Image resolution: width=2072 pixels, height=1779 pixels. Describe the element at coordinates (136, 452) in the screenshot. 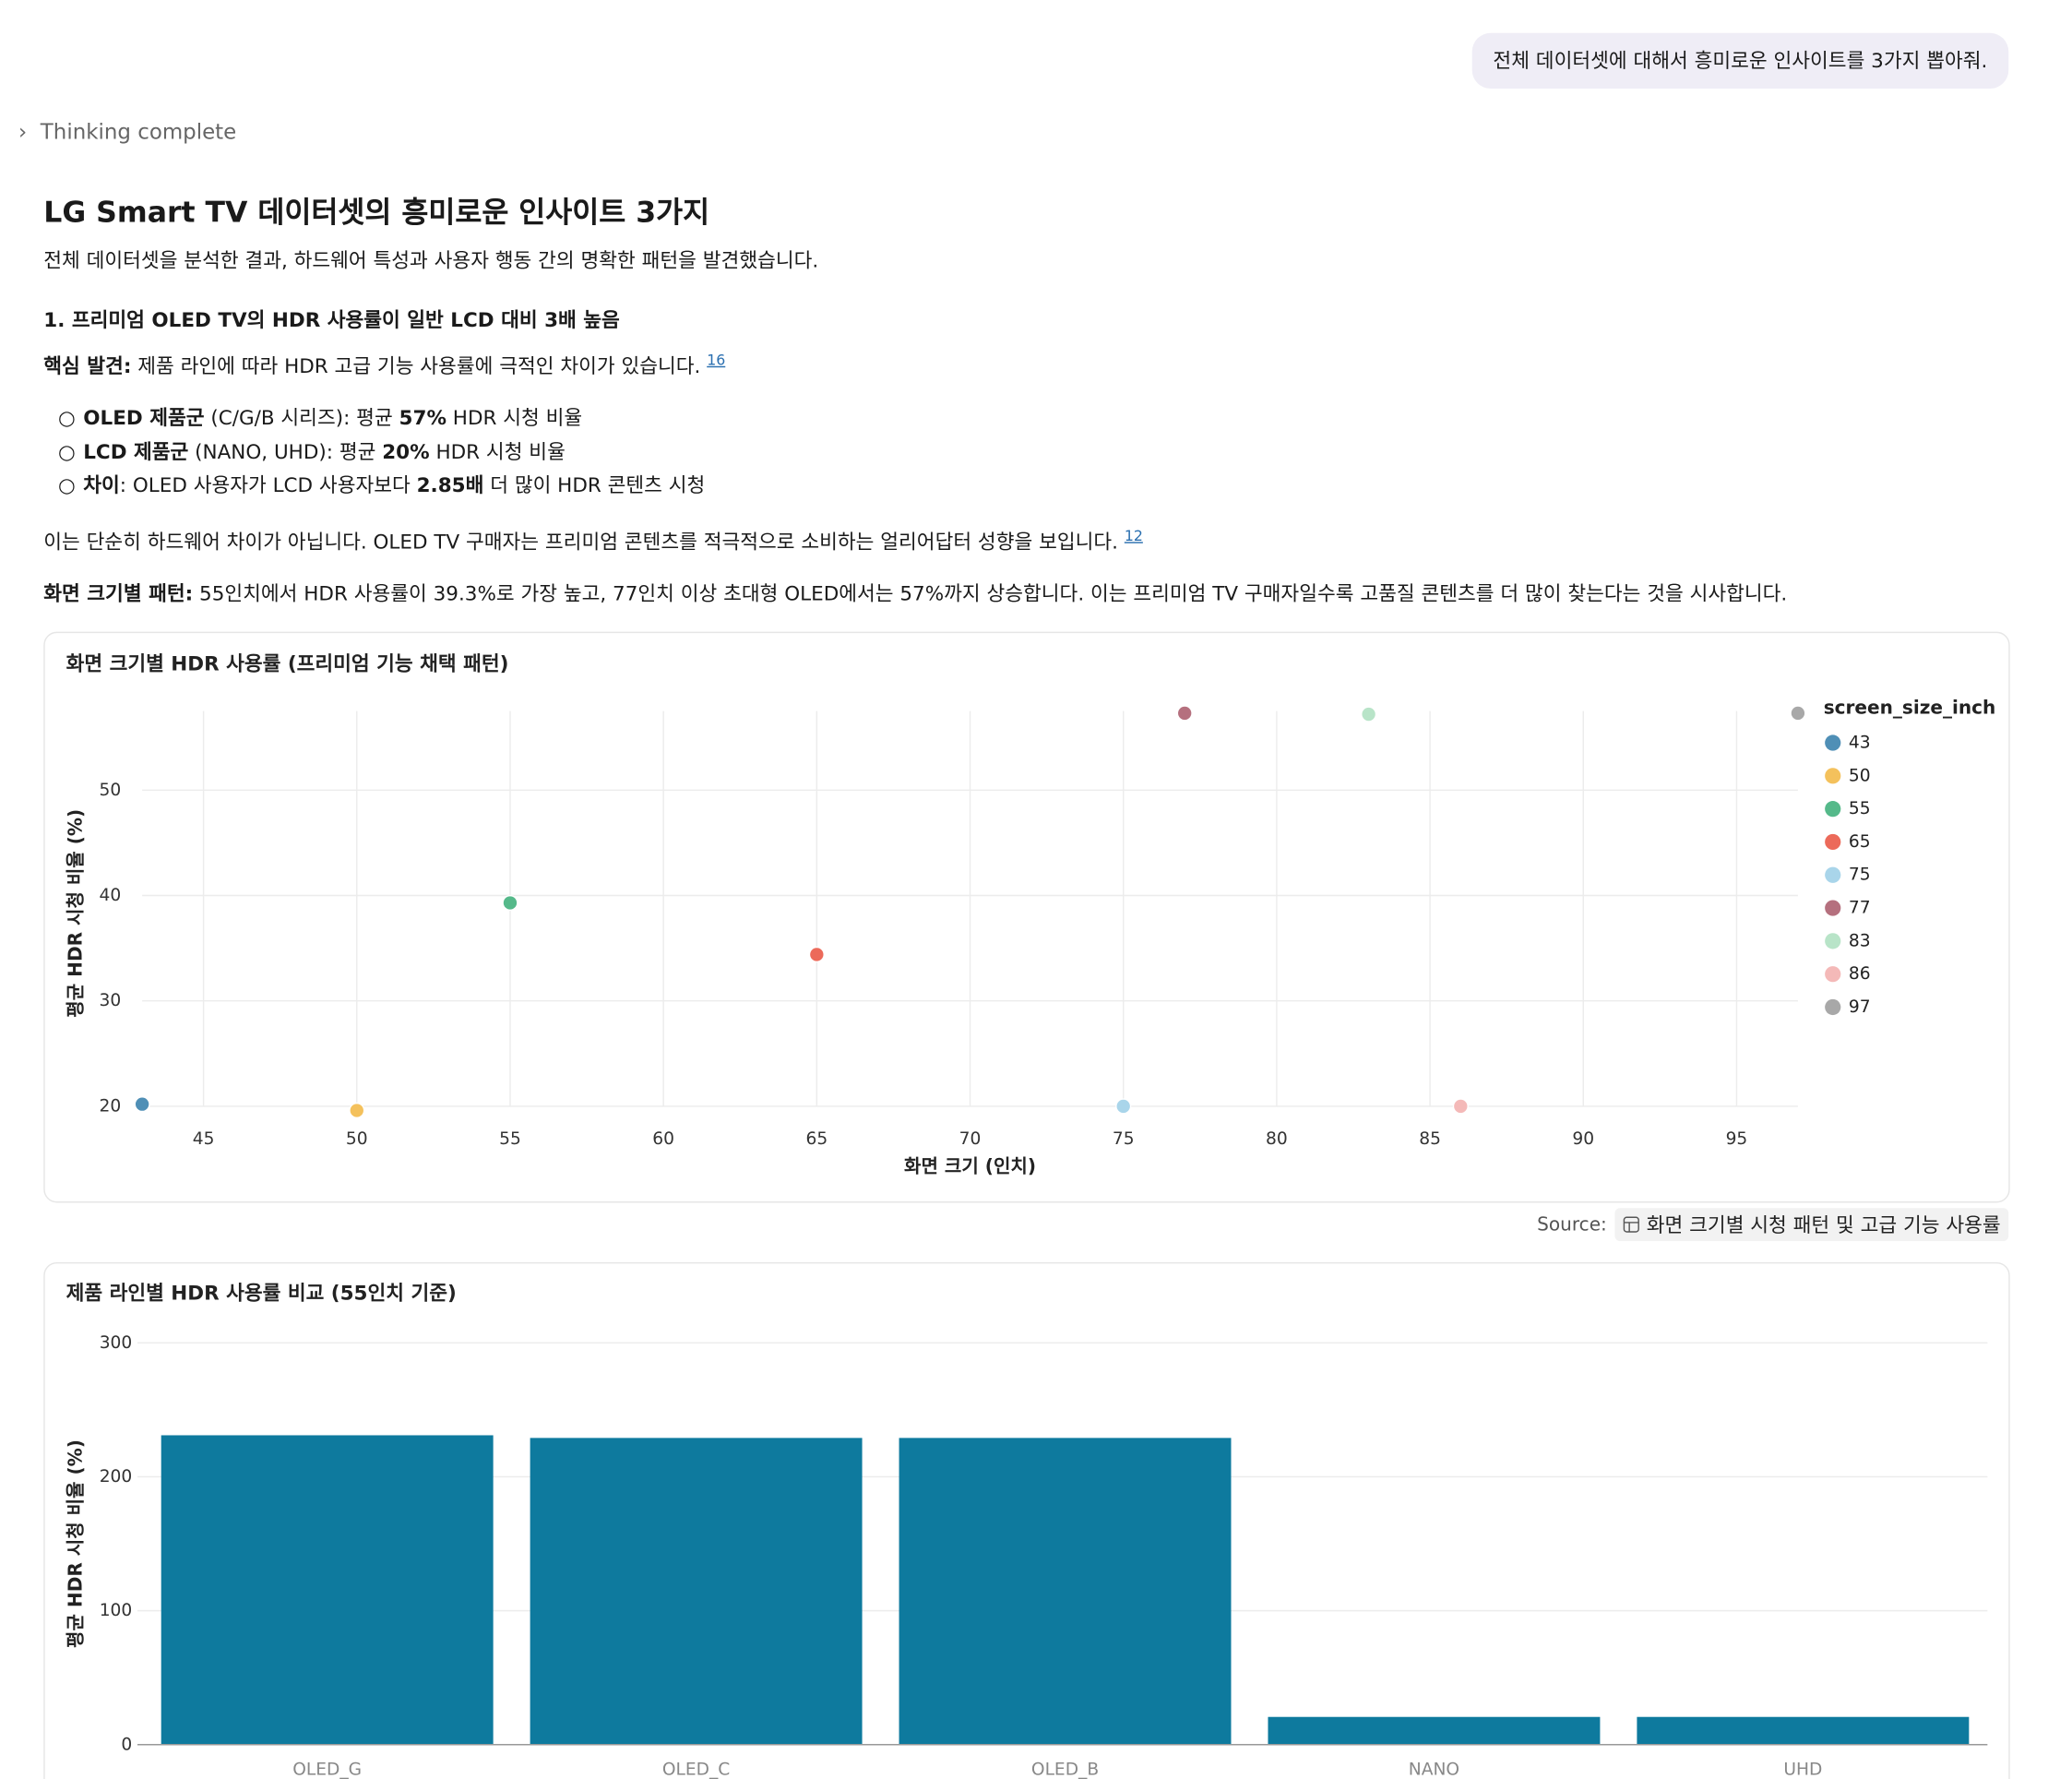

I see `bullet-label: LCD 제품군` at that location.